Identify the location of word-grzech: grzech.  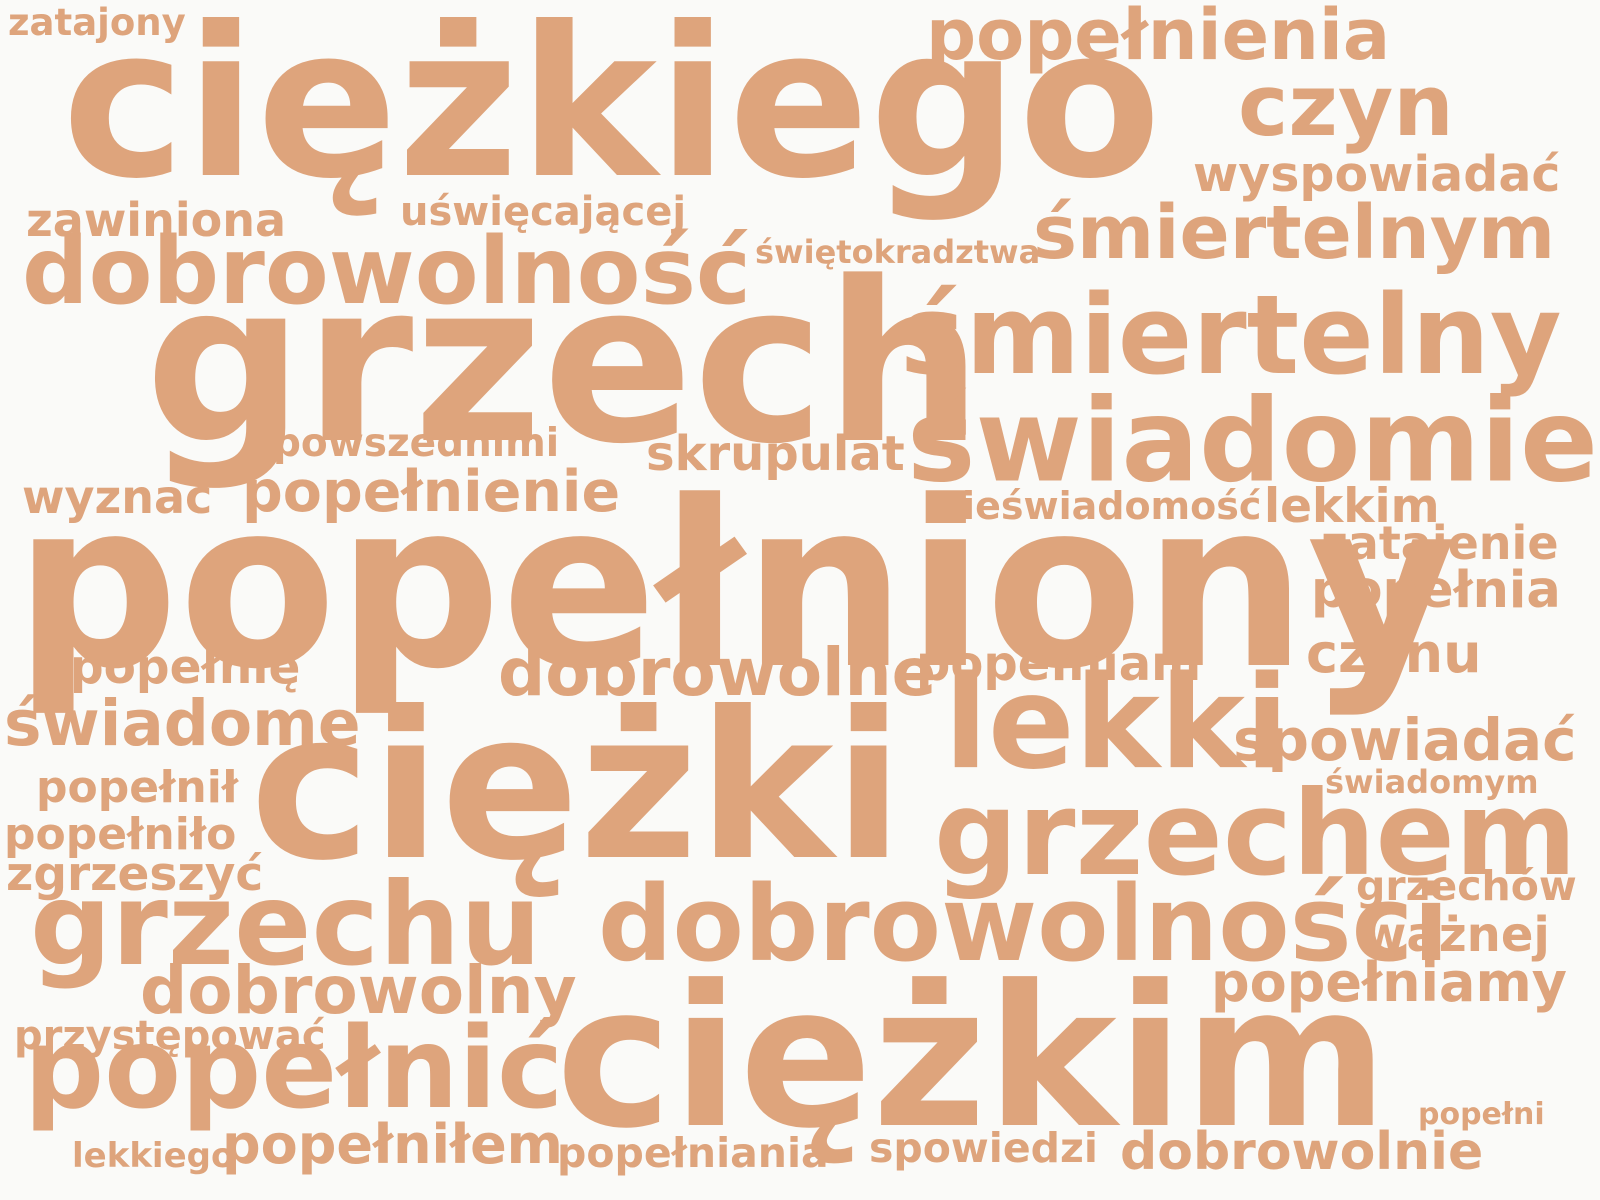
(564, 364).